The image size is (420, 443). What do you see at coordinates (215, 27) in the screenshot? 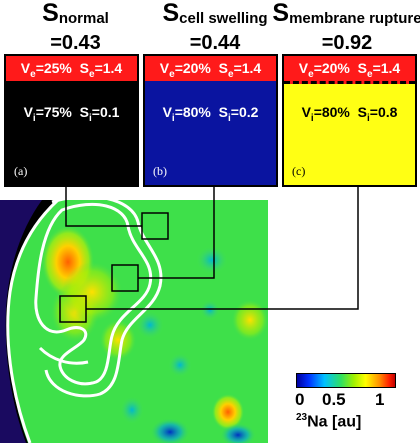
I see `title-cell-swelling: Scell swelling =0.44` at bounding box center [215, 27].